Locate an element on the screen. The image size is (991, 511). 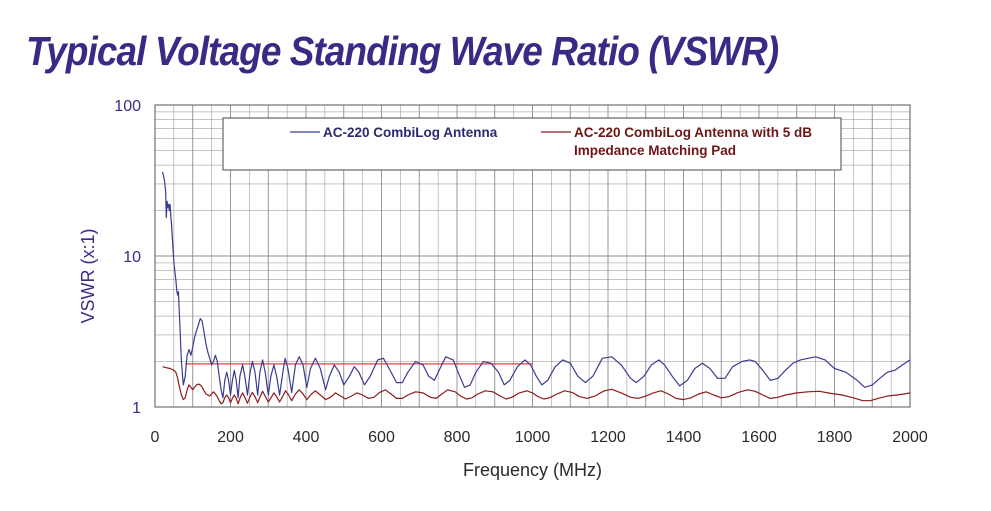
y-axis-label: VSWR (x:1) is located at coordinates (88, 275).